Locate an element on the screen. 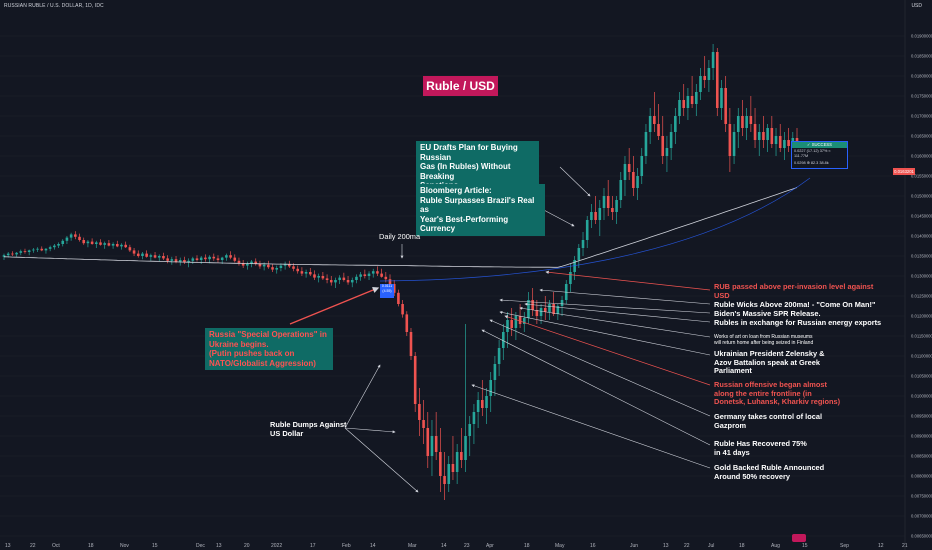 The height and width of the screenshot is (550, 932). y-tick-label: 0.01300000 is located at coordinates (921, 276).